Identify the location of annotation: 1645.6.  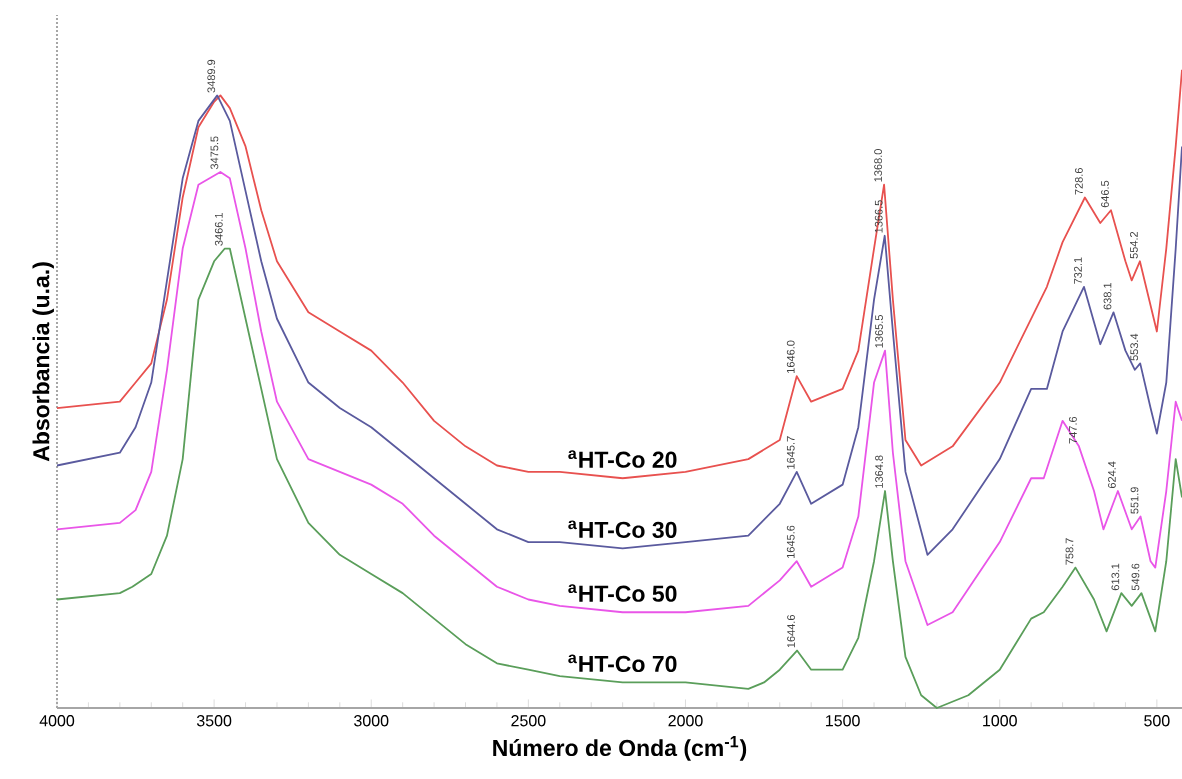
(790, 541).